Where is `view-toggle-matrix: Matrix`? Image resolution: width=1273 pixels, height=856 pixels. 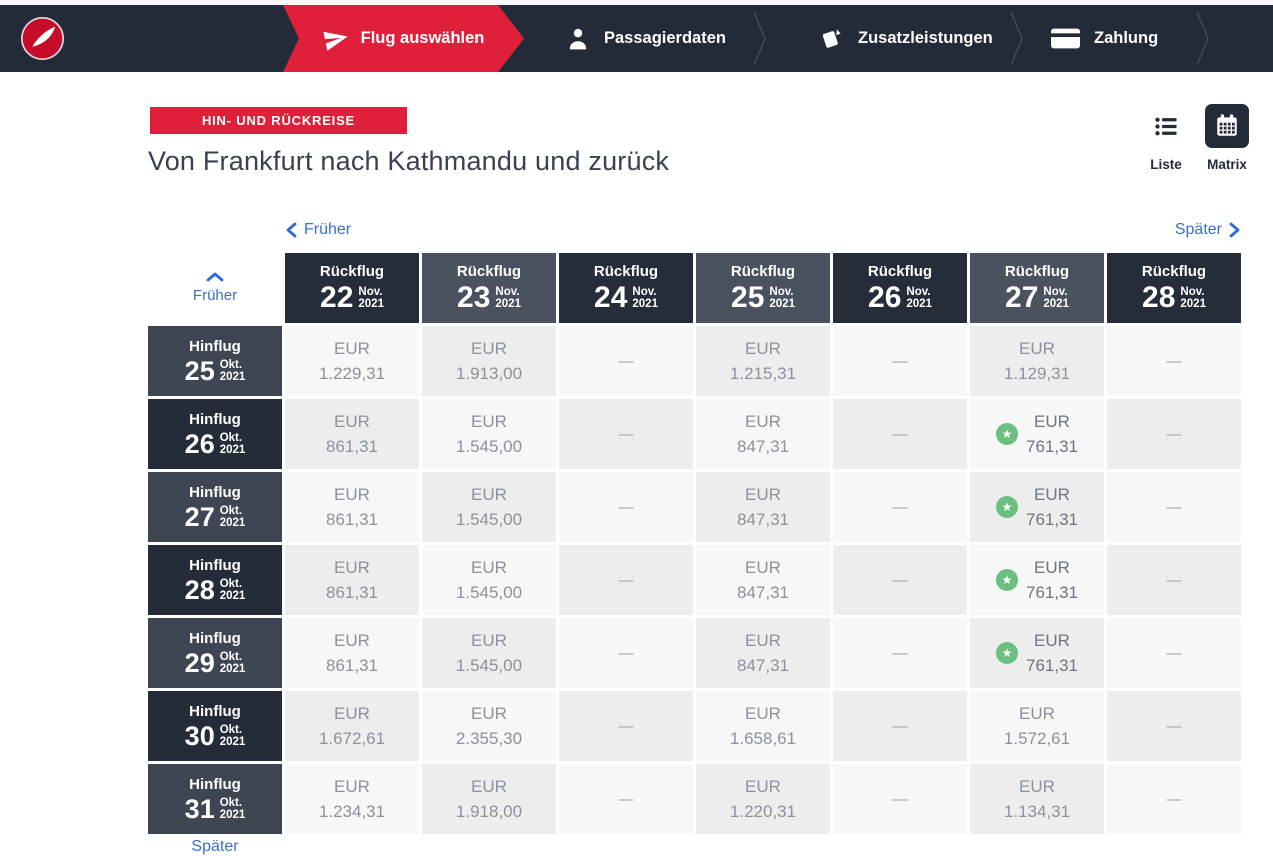
view-toggle-matrix: Matrix is located at coordinates (1227, 138).